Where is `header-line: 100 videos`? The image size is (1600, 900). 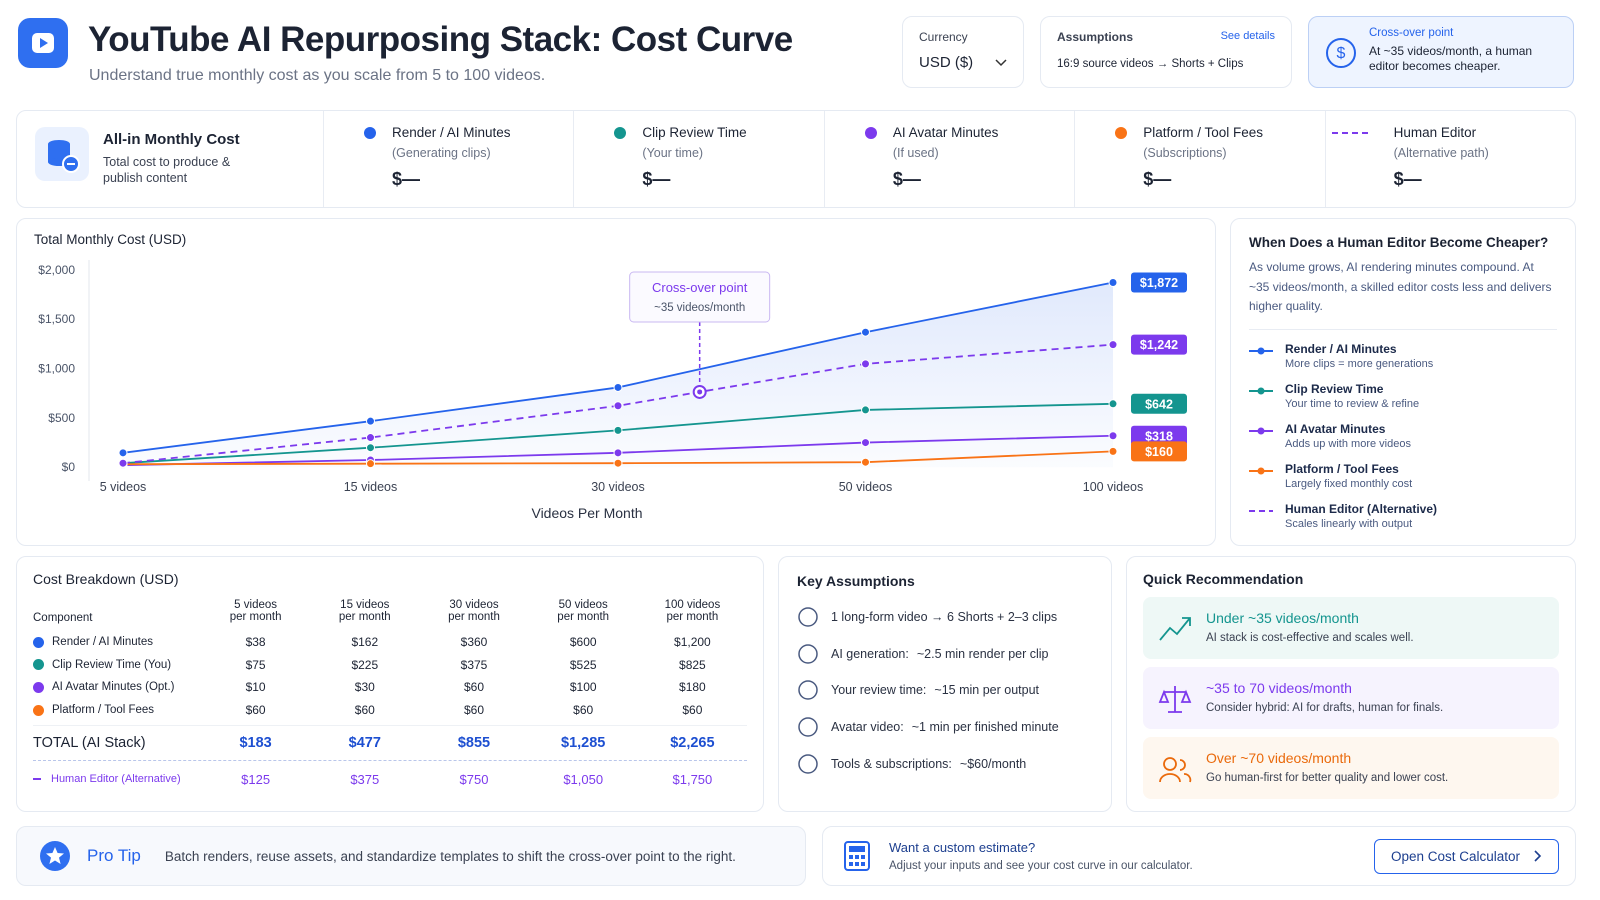 header-line: 100 videos is located at coordinates (692, 605).